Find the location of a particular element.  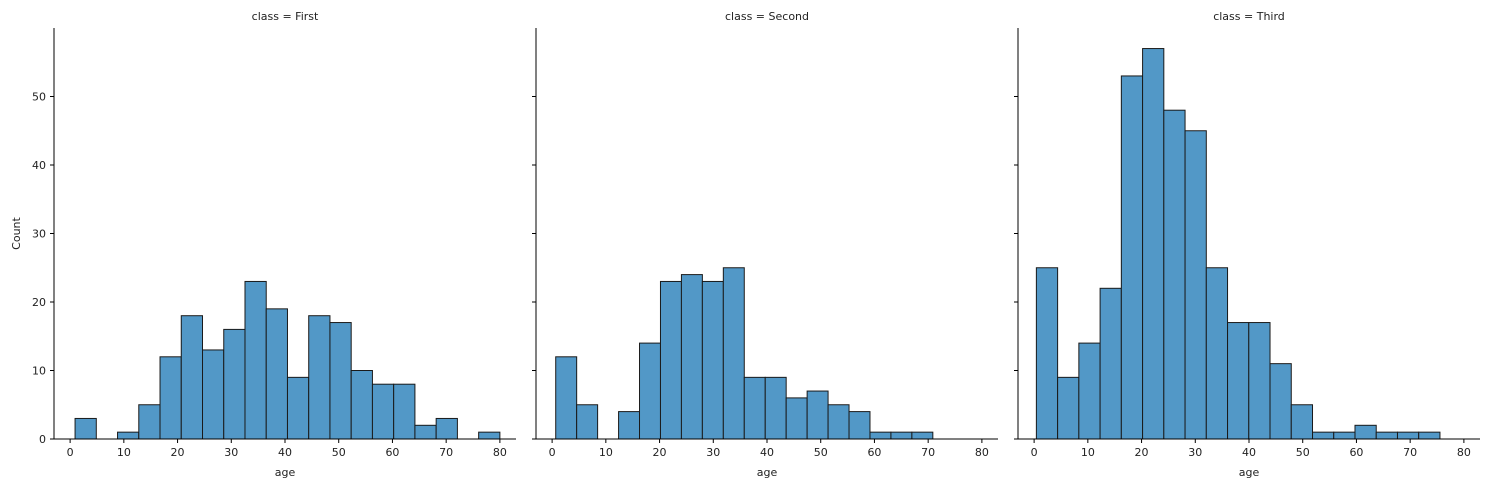

x-tick-label-first-10: 10 is located at coordinates (124, 452).